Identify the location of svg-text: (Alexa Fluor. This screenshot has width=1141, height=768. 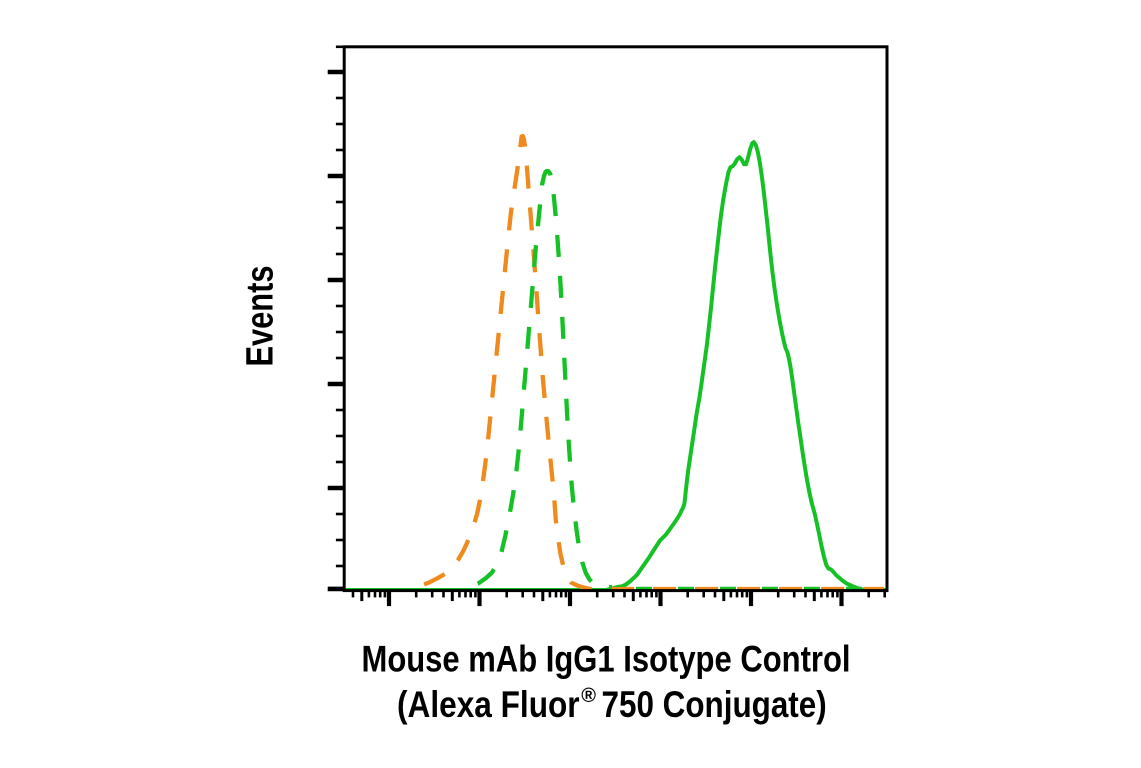
(488, 704).